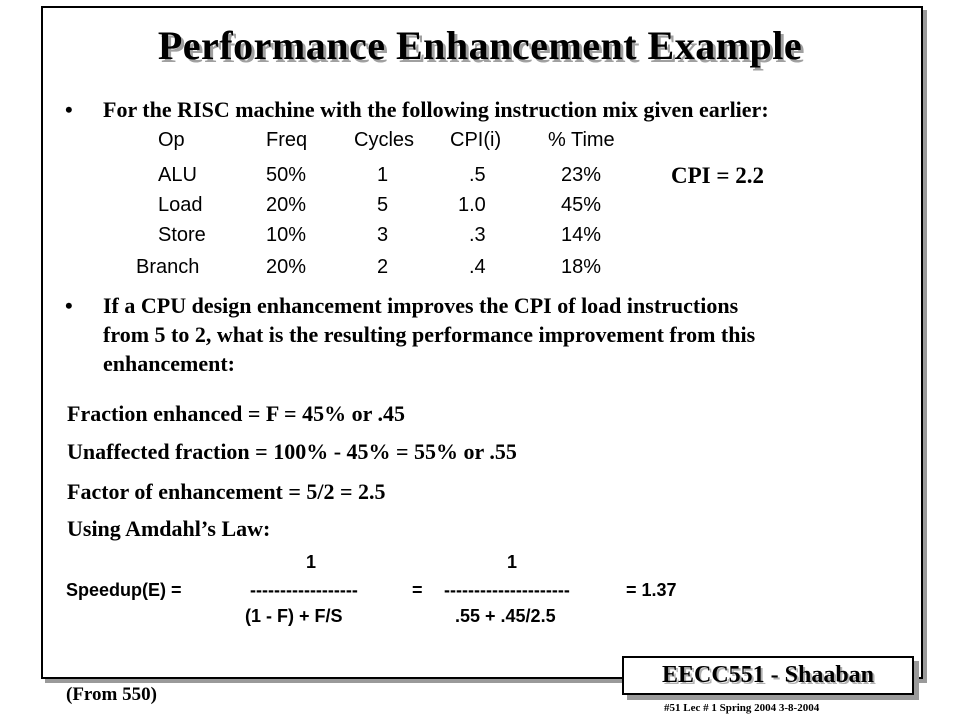  Describe the element at coordinates (286, 235) in the screenshot. I see `table-cell: 10%` at that location.